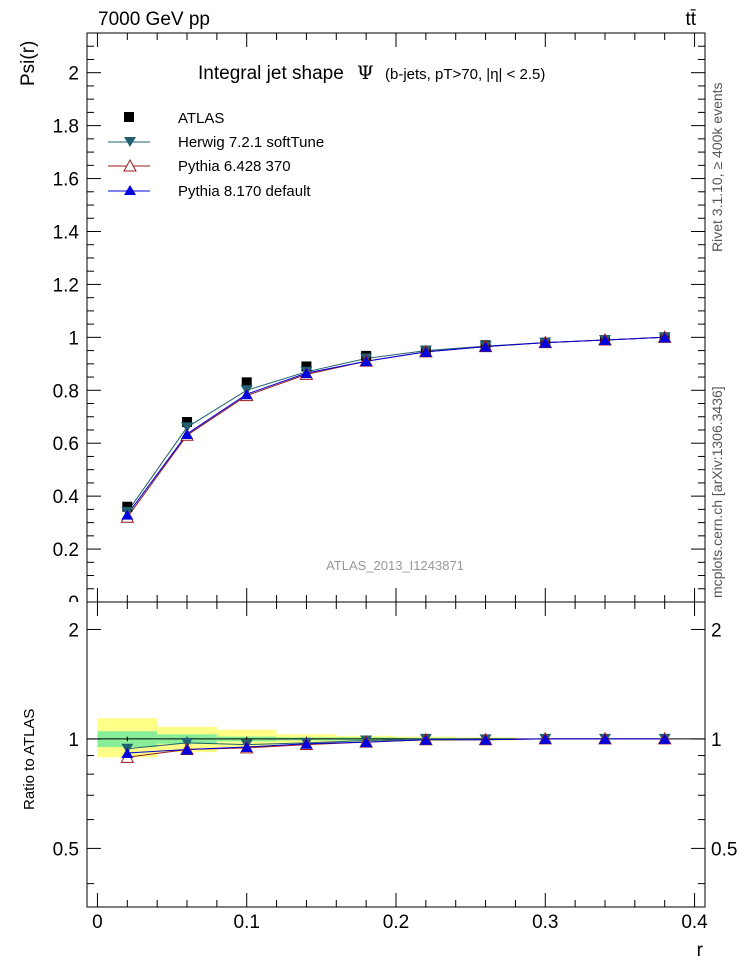  What do you see at coordinates (396, 922) in the screenshot?
I see `x-tick-label: 0.2` at bounding box center [396, 922].